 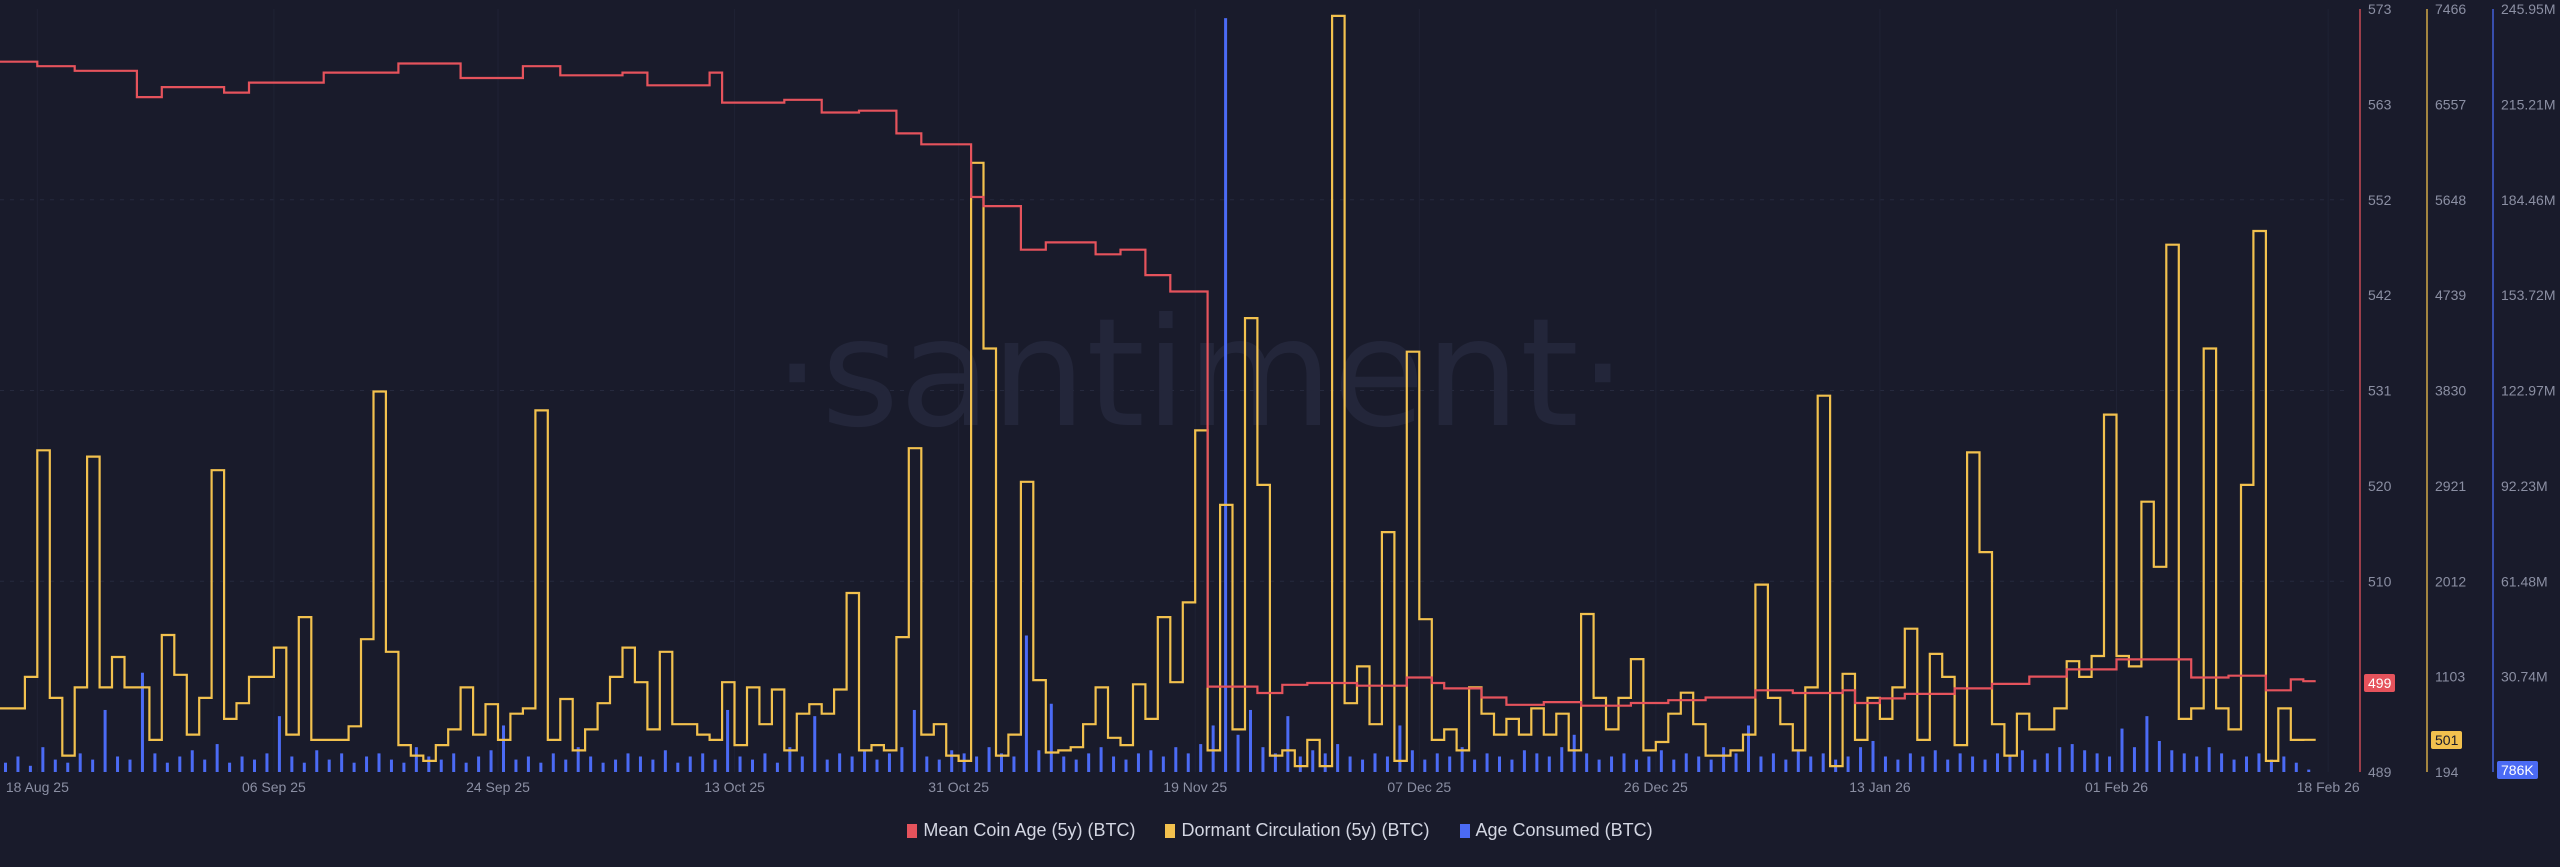 I want to click on dormant-circulation-axis-tick: 2012, so click(x=2450, y=581).